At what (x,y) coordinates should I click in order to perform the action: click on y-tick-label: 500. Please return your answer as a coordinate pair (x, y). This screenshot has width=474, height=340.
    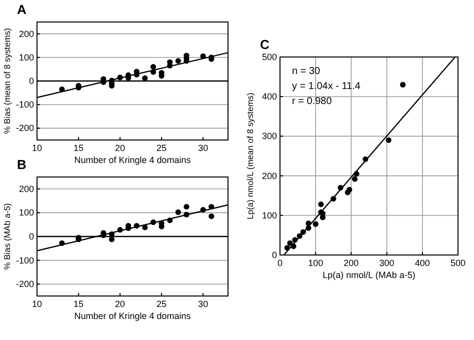
    Looking at the image, I should click on (269, 57).